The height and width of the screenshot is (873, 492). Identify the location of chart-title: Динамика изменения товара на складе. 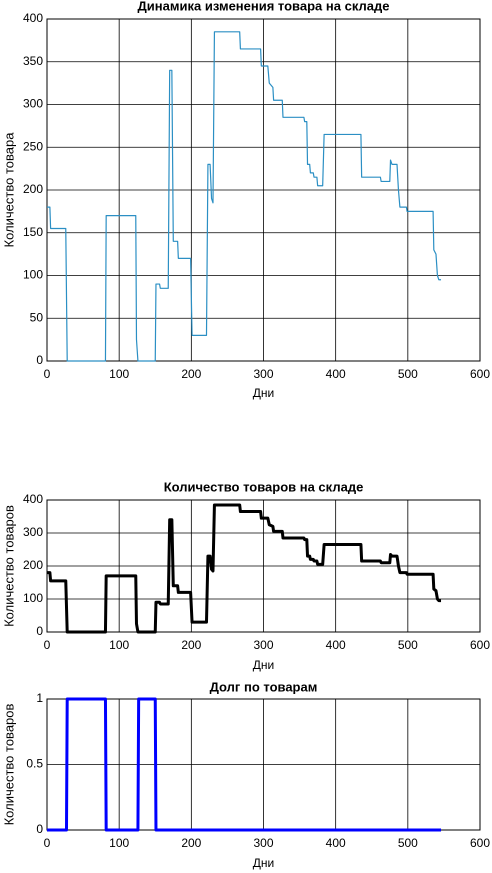
(264, 6).